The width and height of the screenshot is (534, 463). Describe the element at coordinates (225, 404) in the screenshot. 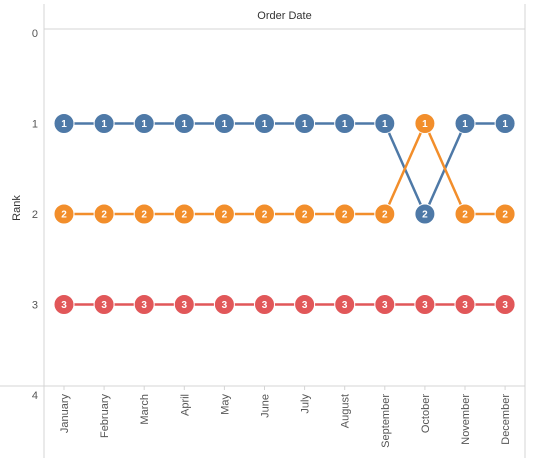

I see `x-tick-label: May` at that location.